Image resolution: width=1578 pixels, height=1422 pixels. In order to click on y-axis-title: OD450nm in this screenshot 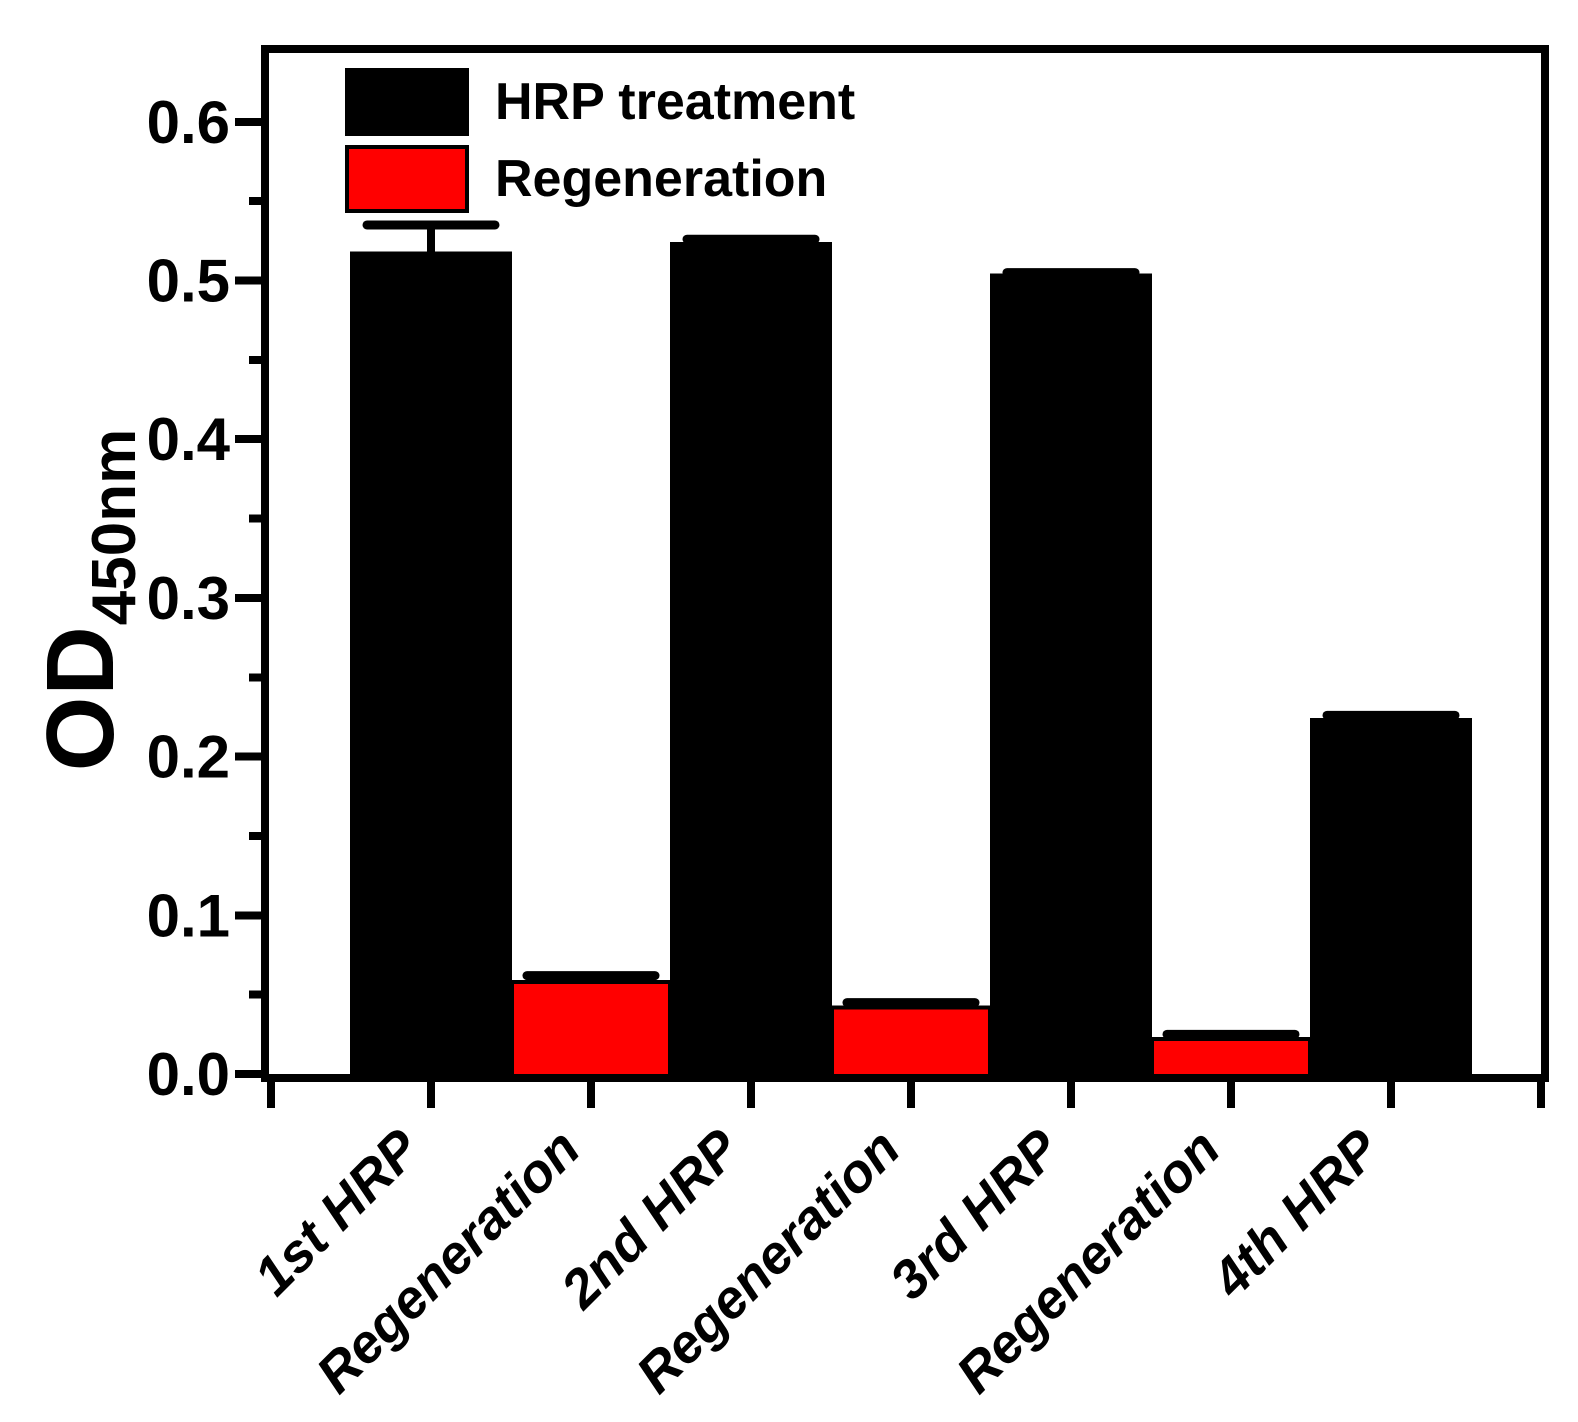, I will do `click(88, 600)`.